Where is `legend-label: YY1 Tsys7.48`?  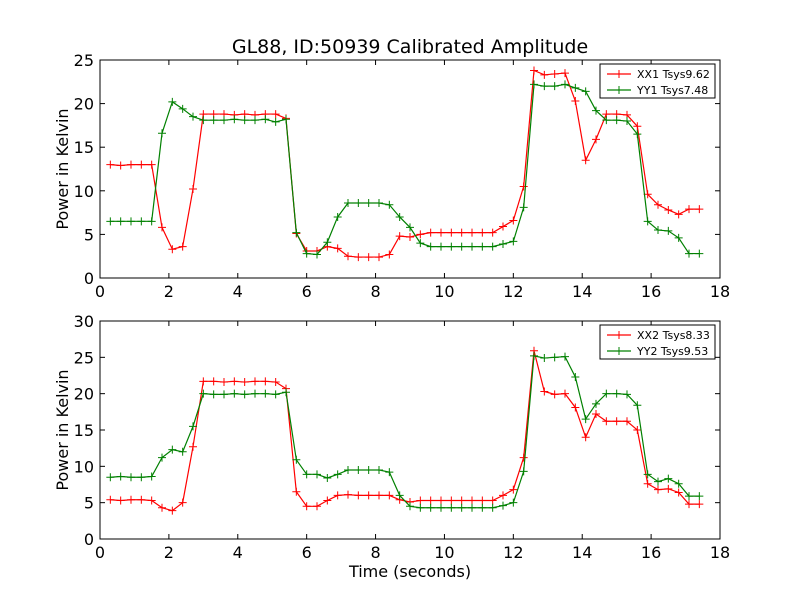
legend-label: YY1 Tsys7.48 is located at coordinates (672, 90).